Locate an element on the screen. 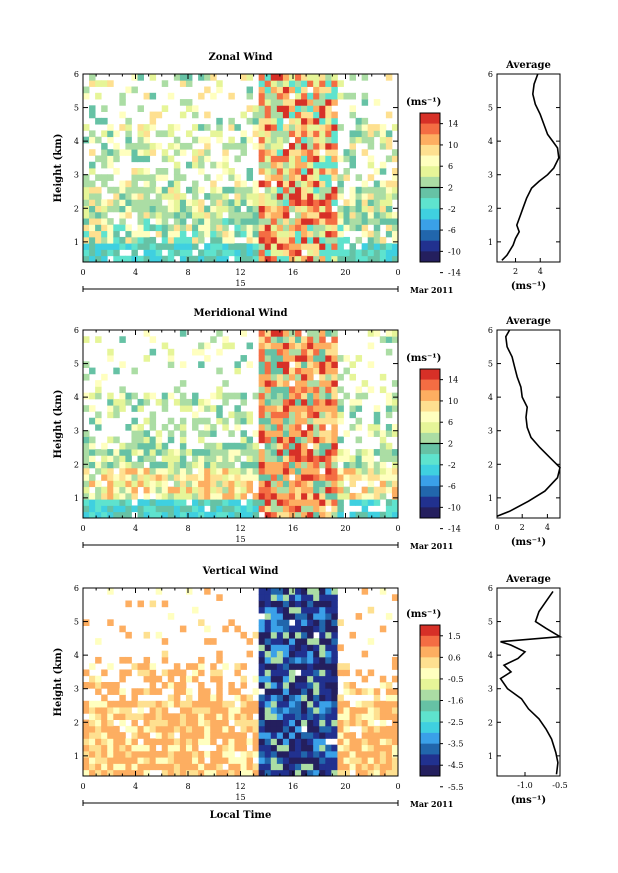  average-x-tick-label: -0.5 is located at coordinates (559, 785).